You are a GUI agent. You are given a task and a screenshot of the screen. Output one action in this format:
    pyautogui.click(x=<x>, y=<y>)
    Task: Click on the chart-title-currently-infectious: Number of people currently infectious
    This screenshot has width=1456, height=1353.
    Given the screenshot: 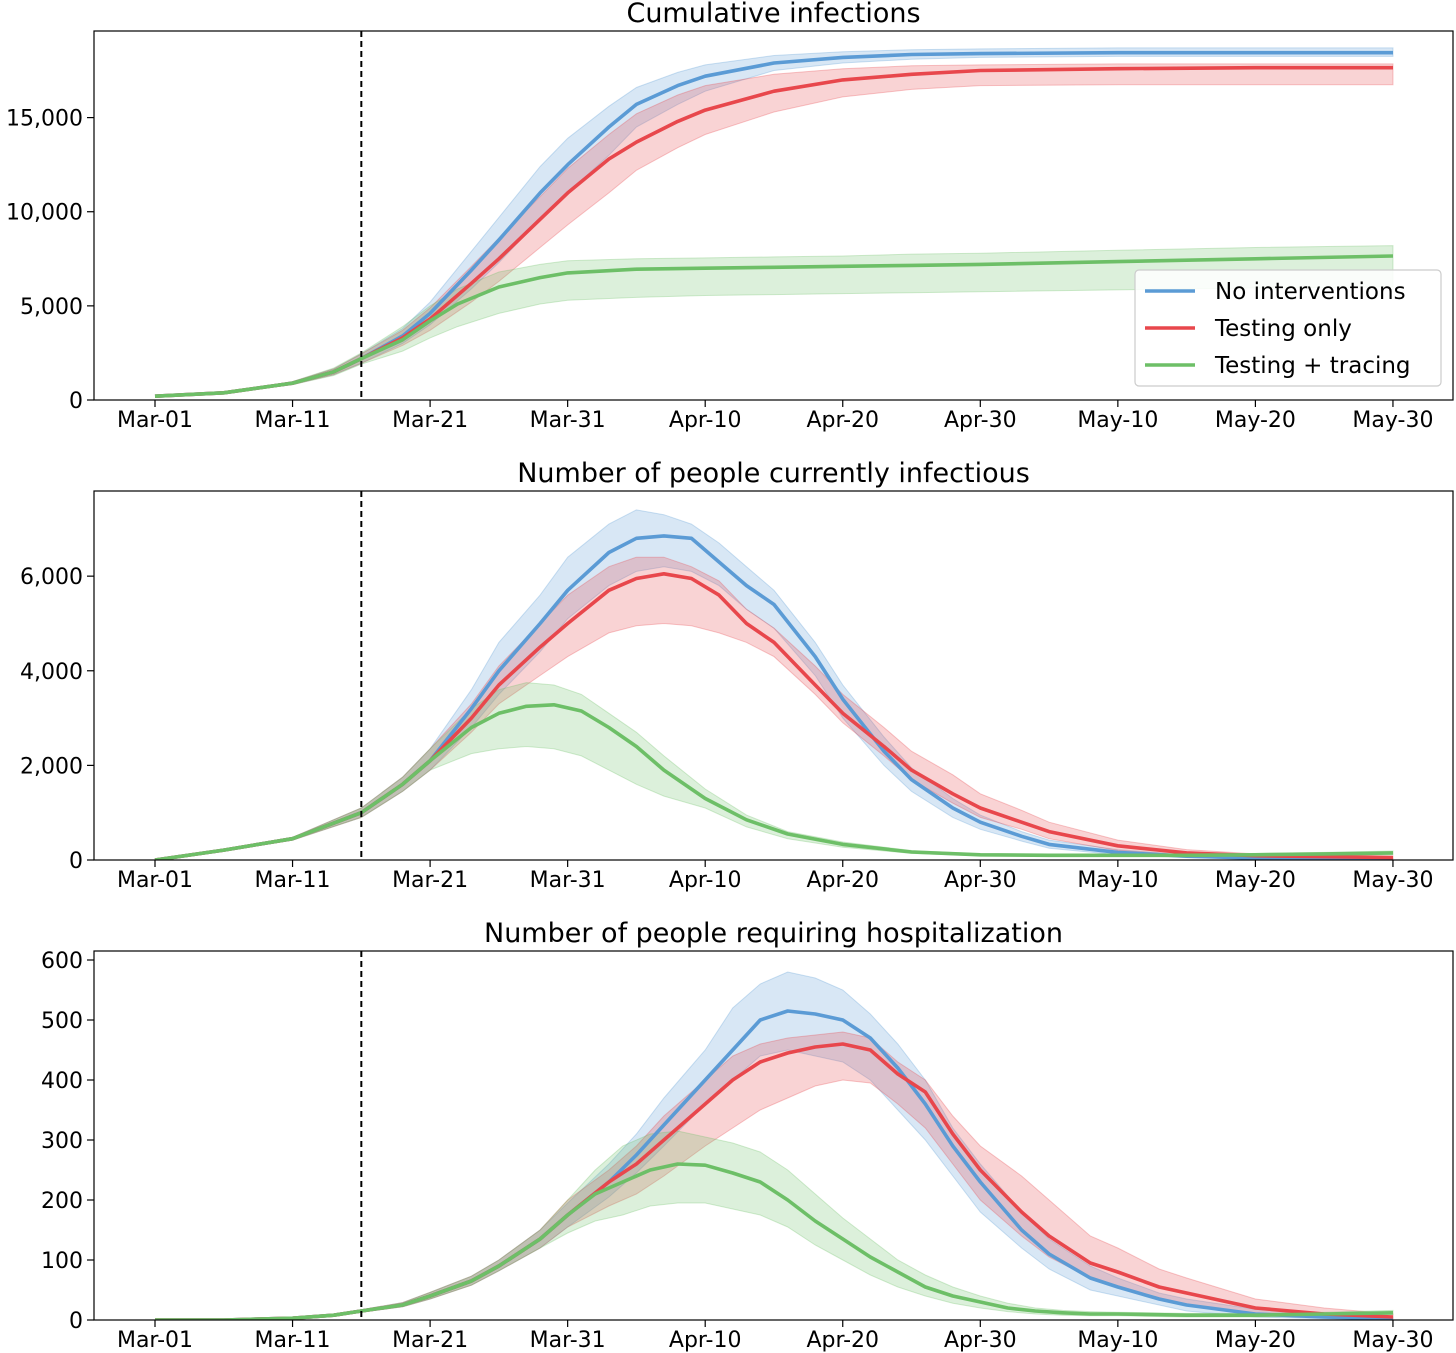 What is the action you would take?
    pyautogui.click(x=773, y=473)
    